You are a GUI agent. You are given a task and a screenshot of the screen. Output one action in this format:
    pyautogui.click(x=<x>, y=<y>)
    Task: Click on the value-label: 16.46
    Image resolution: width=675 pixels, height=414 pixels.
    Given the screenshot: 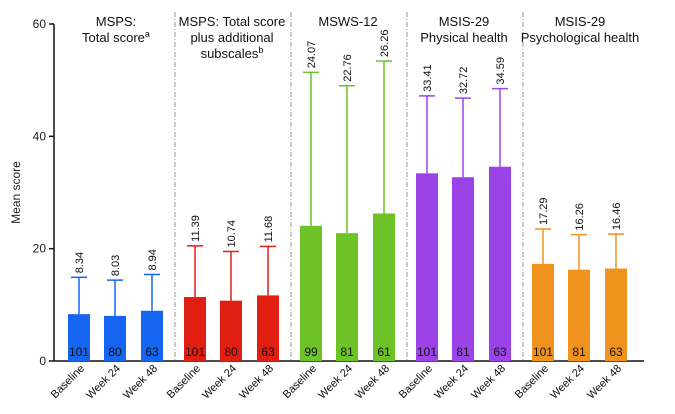 What is the action you would take?
    pyautogui.click(x=617, y=217)
    